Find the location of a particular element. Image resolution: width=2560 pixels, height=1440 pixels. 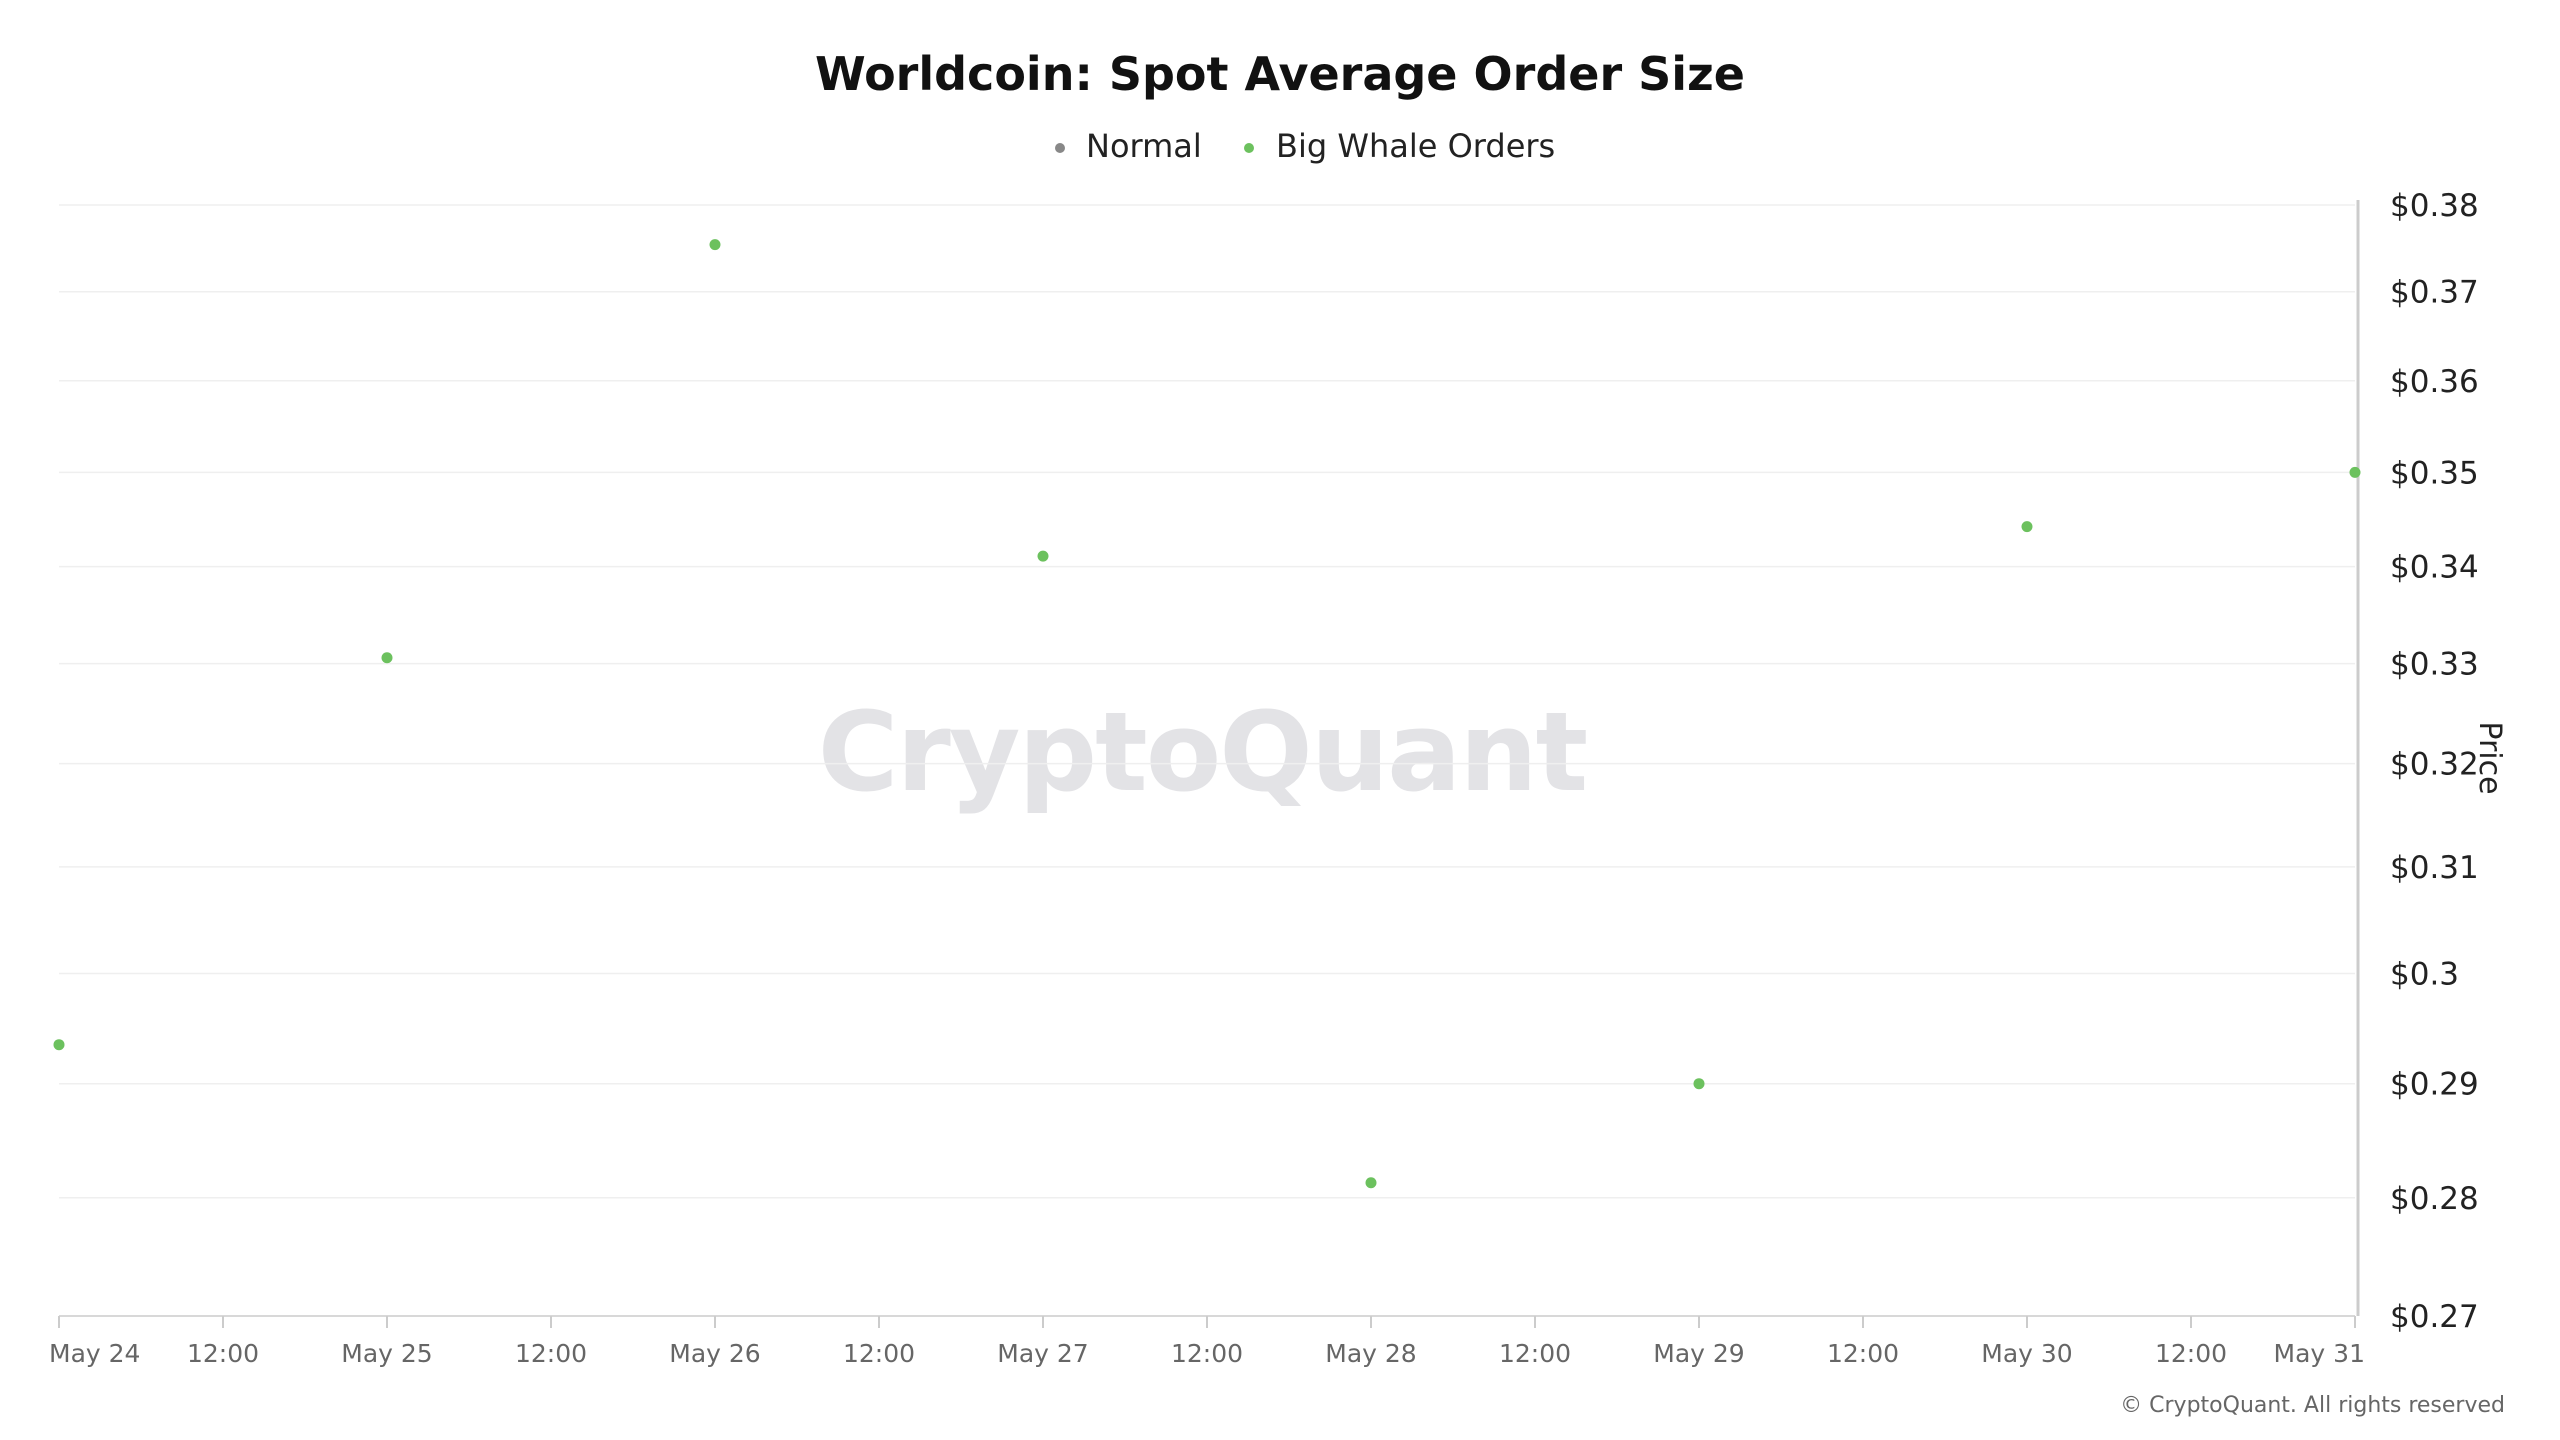

legend-label-normal: Normal is located at coordinates (1144, 146).